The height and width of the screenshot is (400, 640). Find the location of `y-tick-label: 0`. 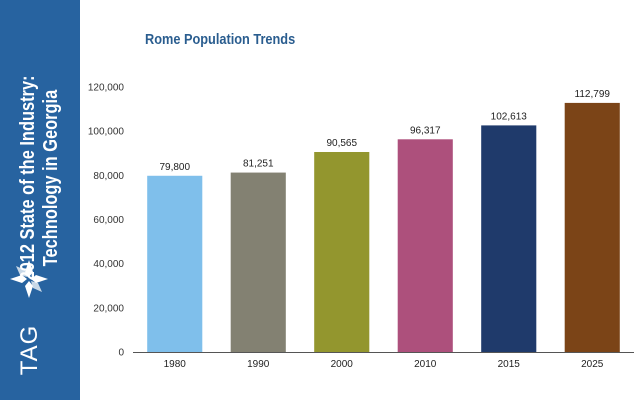

y-tick-label: 0 is located at coordinates (121, 353).